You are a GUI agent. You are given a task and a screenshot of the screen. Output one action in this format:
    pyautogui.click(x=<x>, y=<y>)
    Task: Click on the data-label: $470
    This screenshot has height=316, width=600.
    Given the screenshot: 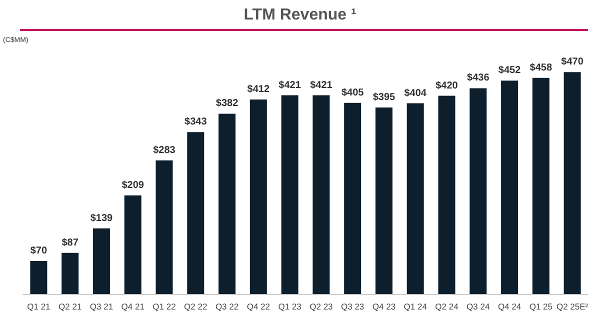 What is the action you would take?
    pyautogui.click(x=572, y=62)
    